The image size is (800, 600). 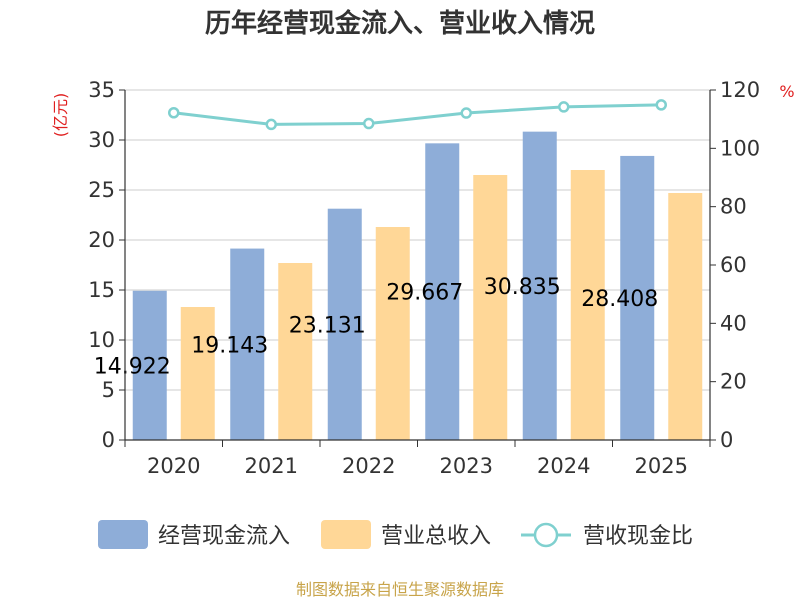 I want to click on ratio-line, so click(x=417, y=114).